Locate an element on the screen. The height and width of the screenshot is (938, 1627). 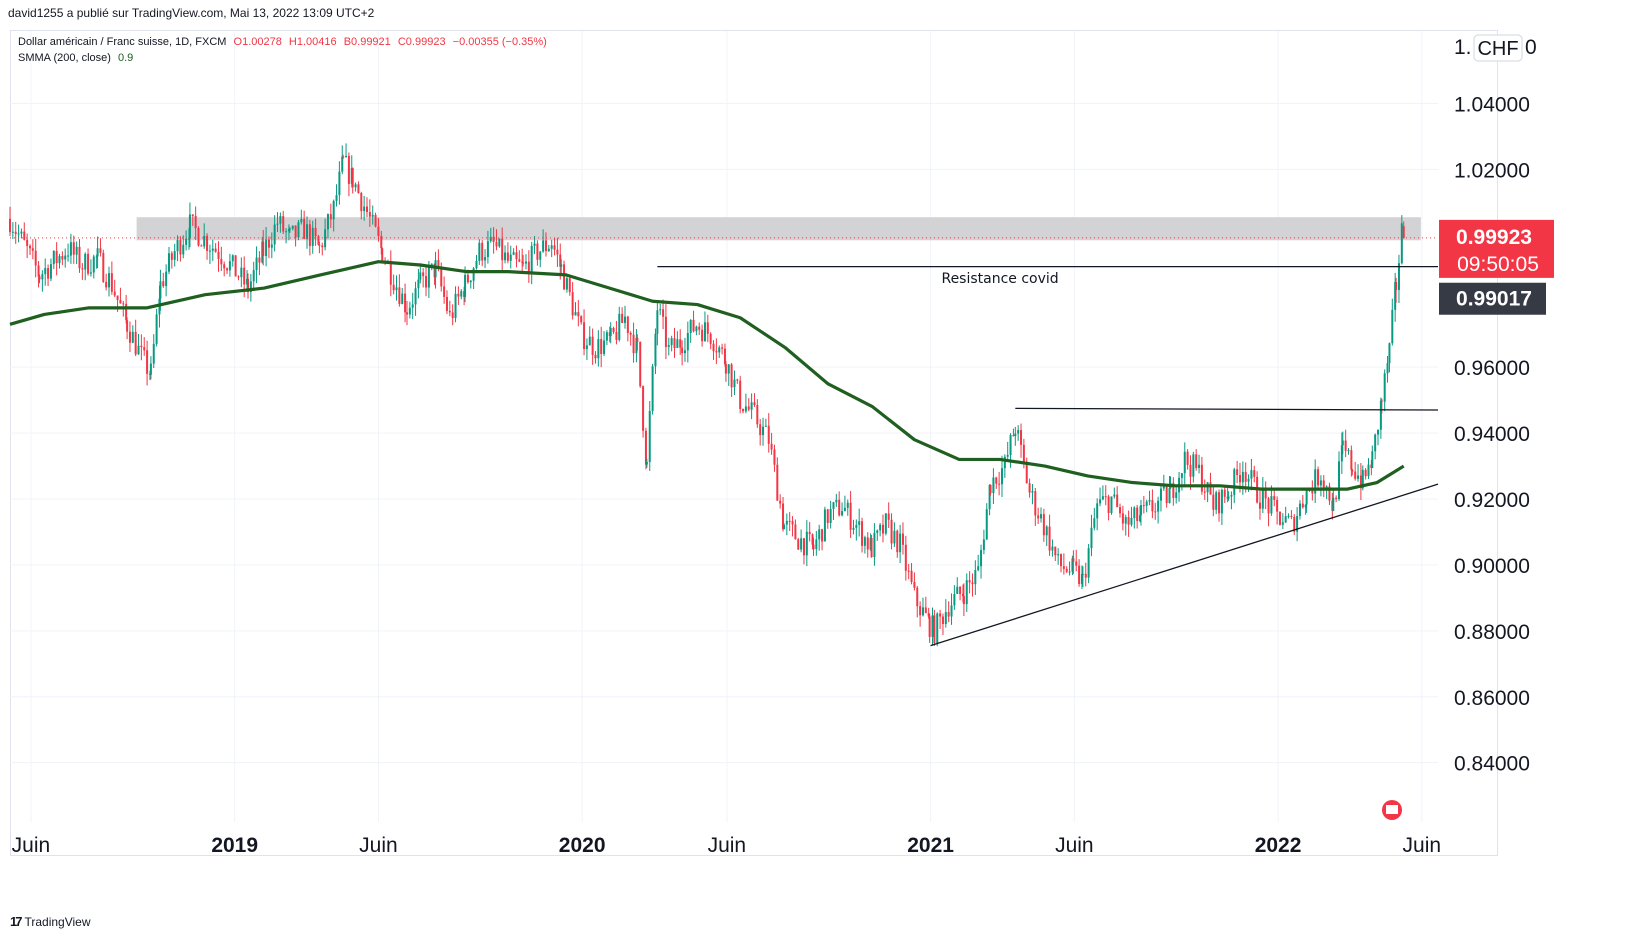
y-tick-label: 0.86000 is located at coordinates (1492, 698).